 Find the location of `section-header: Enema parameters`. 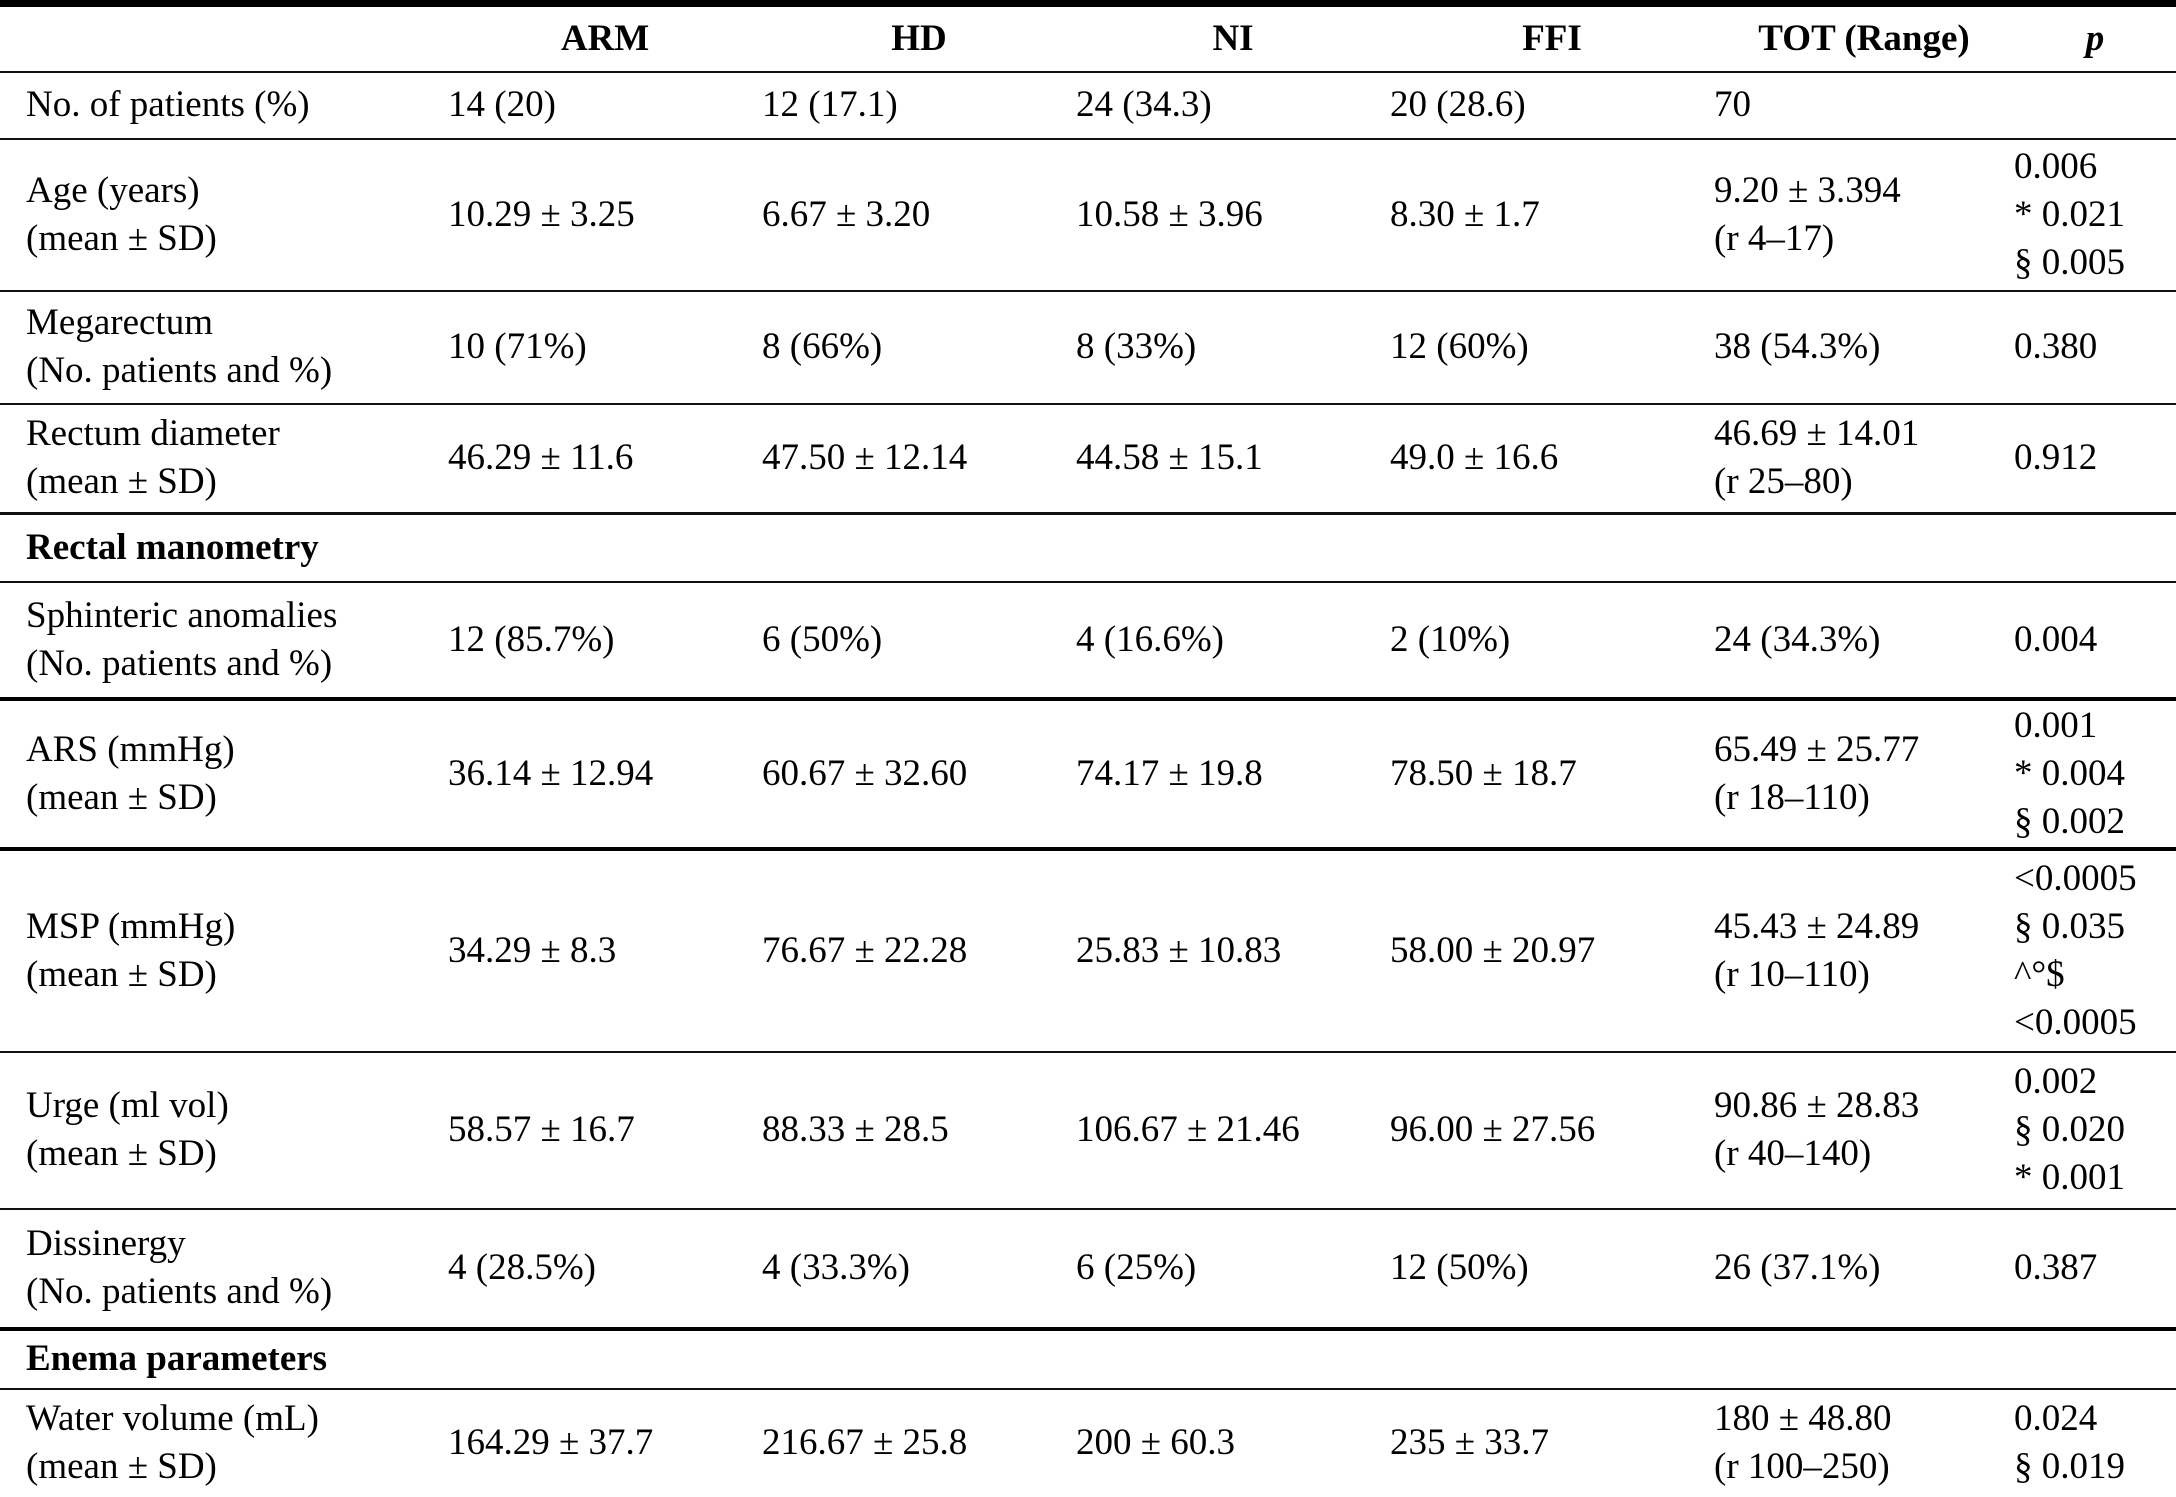

section-header: Enema parameters is located at coordinates (177, 1358).